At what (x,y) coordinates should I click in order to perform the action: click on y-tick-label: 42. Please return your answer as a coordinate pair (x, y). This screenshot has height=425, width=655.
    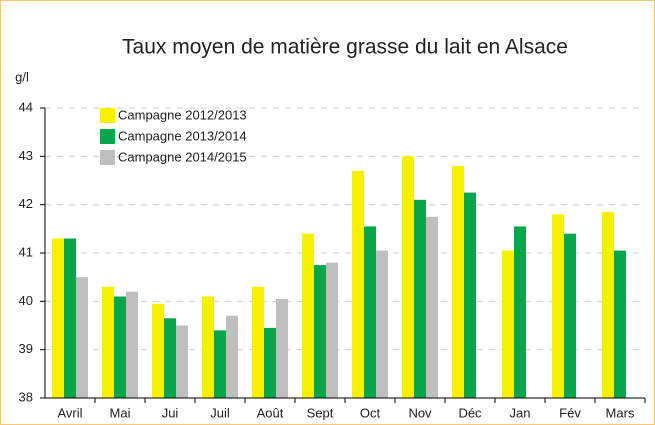
    Looking at the image, I should click on (26, 203).